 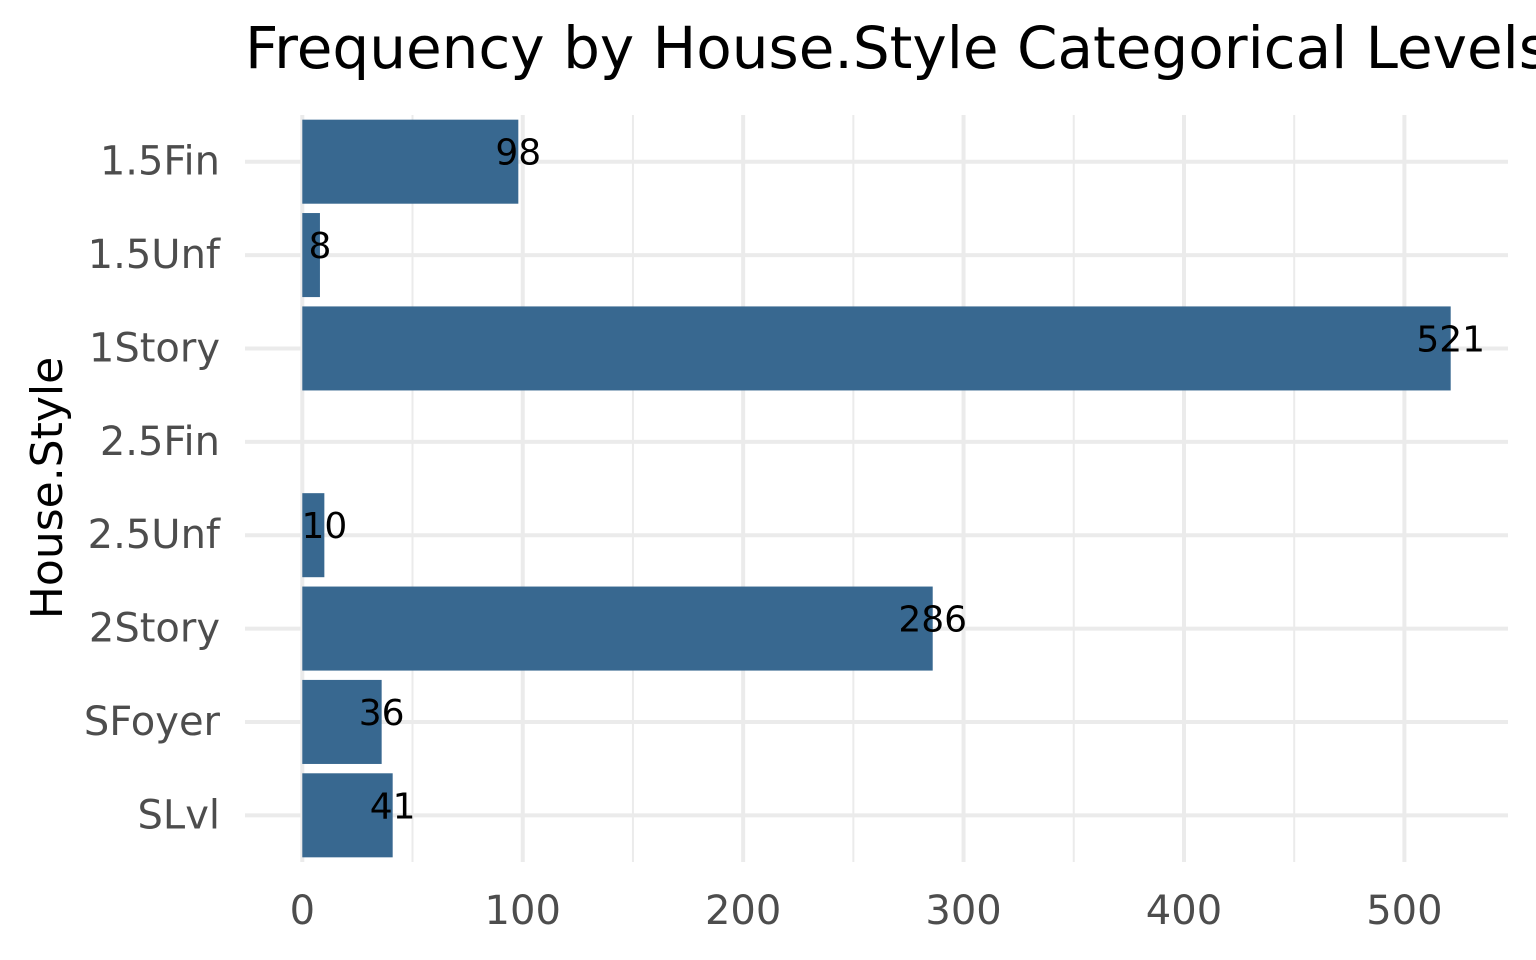 I want to click on data-label: 10, so click(x=324, y=526).